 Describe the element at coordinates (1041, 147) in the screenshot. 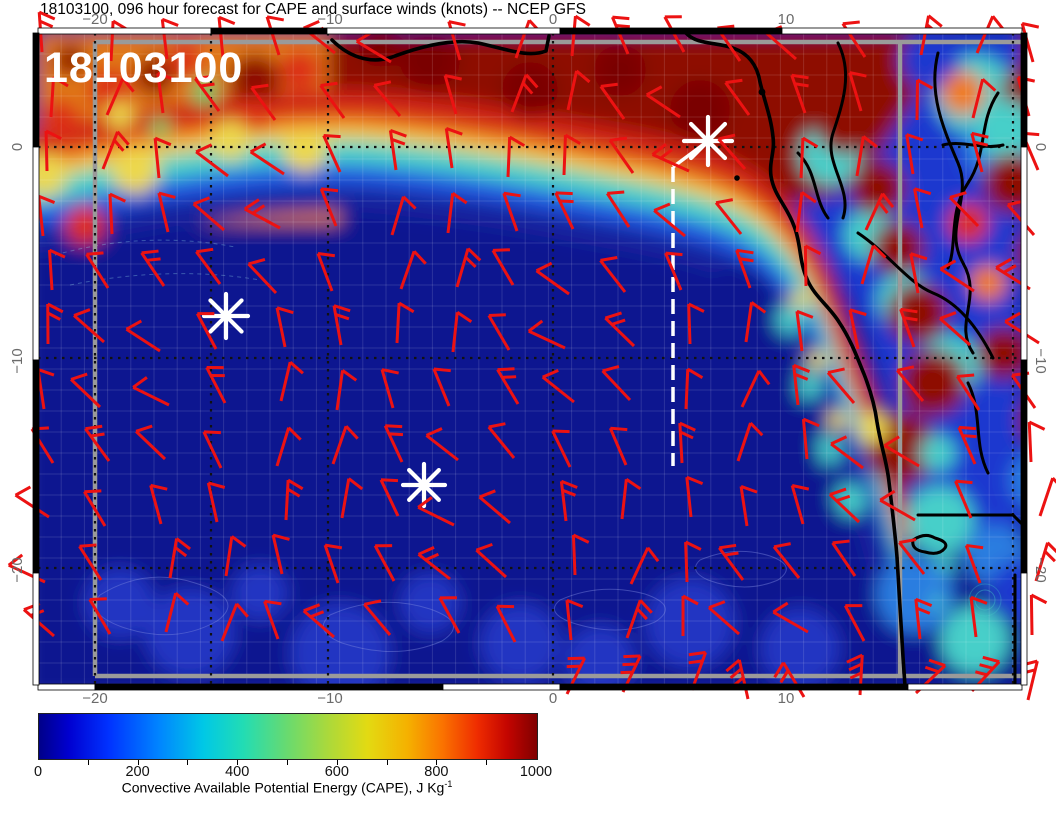

I see `lat-tick-right: 0` at that location.